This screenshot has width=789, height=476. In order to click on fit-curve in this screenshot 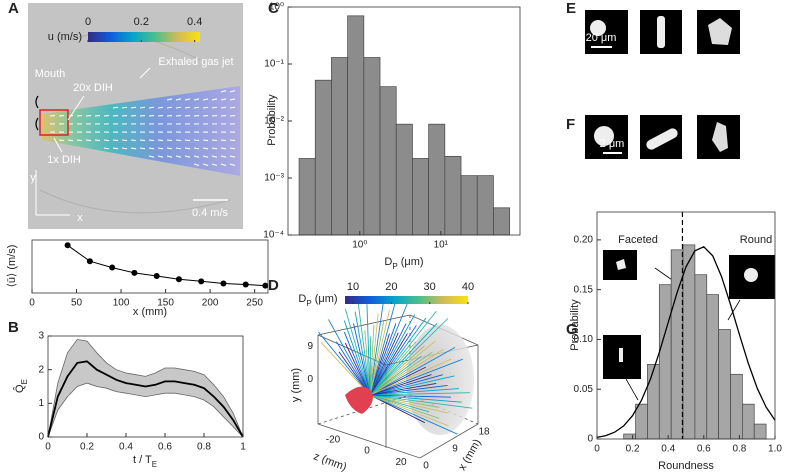, I will do `click(686, 342)`.